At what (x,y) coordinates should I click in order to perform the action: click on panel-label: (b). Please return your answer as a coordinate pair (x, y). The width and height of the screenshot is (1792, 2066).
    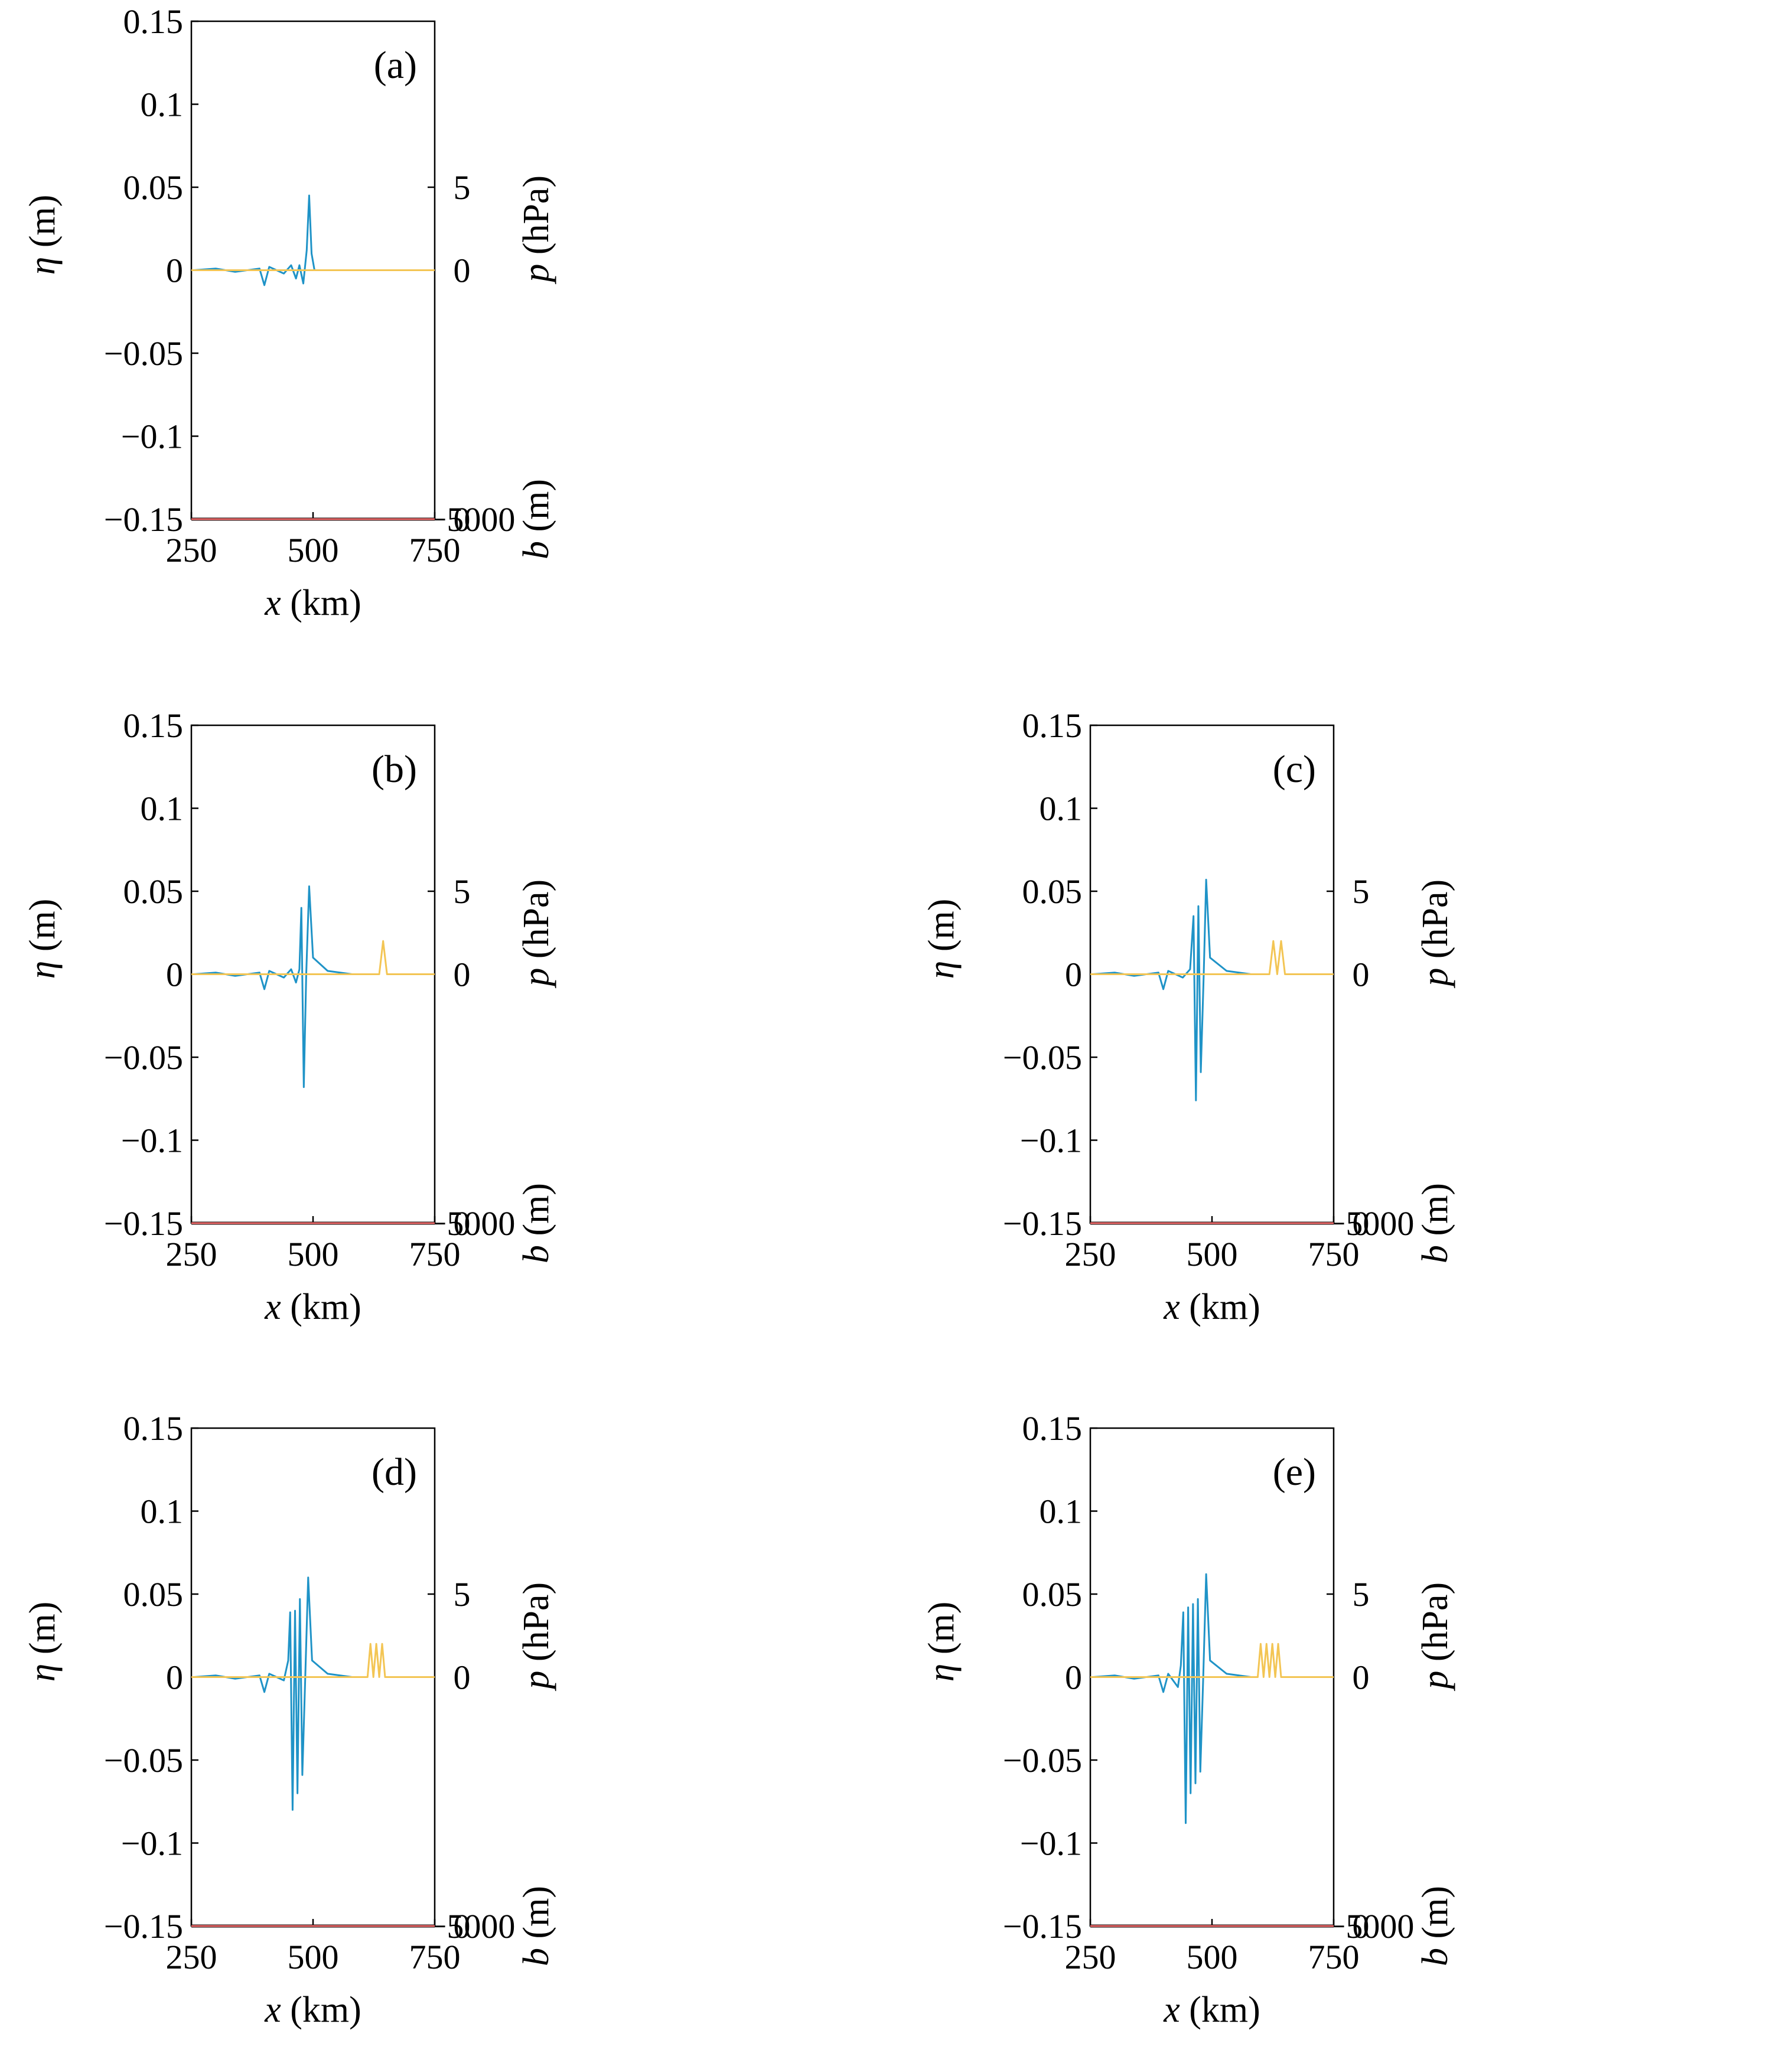
    Looking at the image, I should click on (395, 769).